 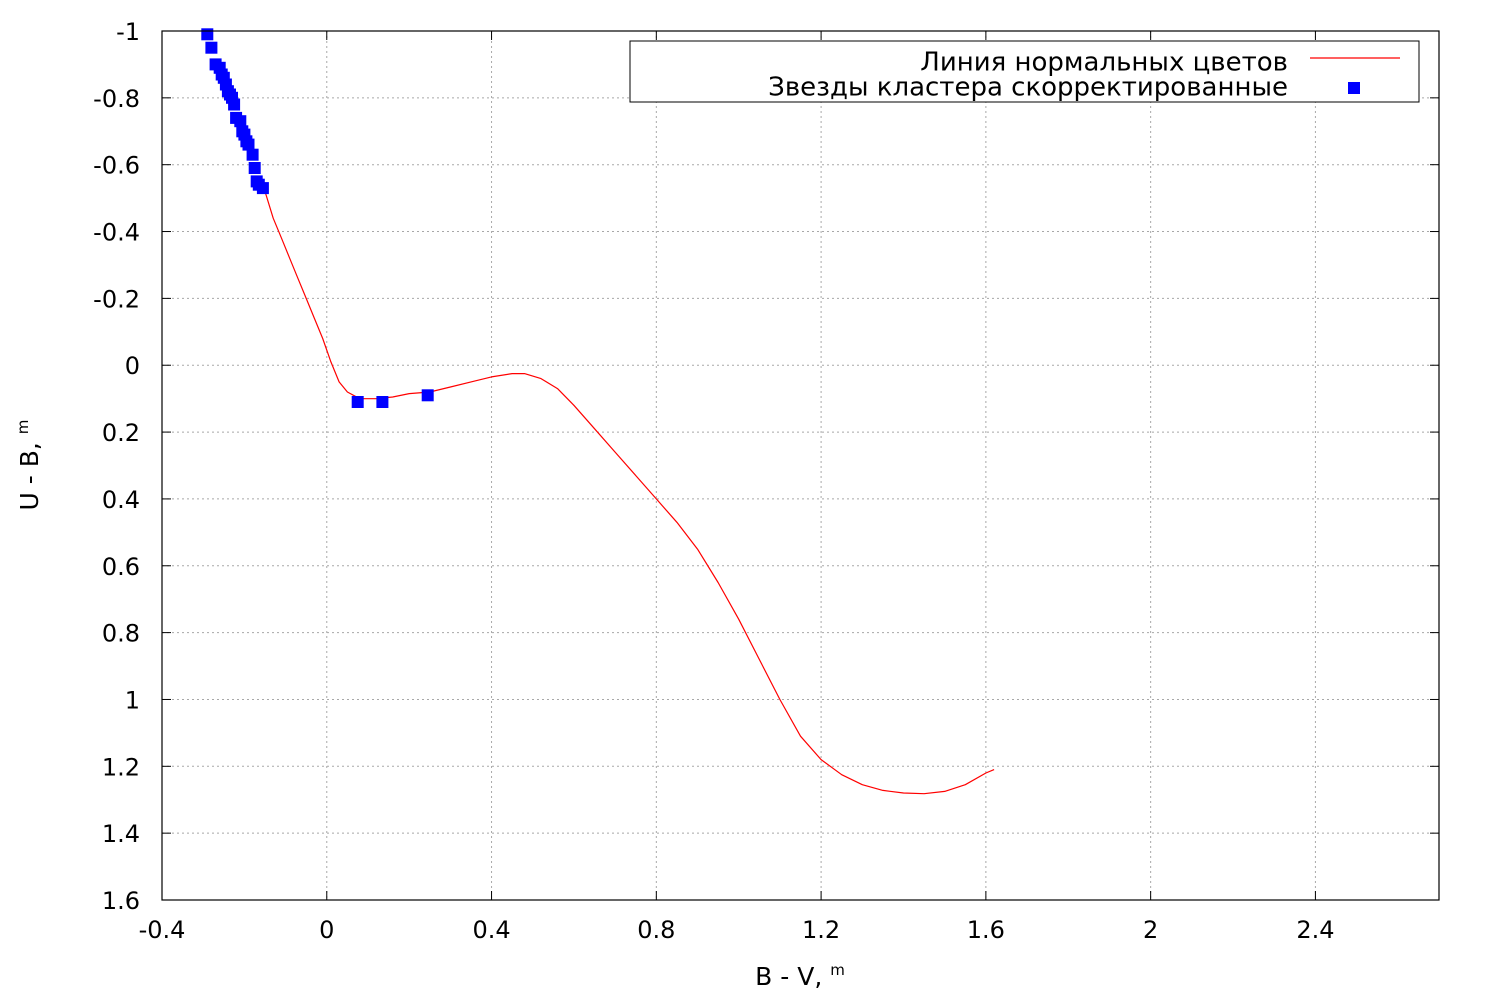 What do you see at coordinates (132, 366) in the screenshot?
I see `y-tick-label: 0` at bounding box center [132, 366].